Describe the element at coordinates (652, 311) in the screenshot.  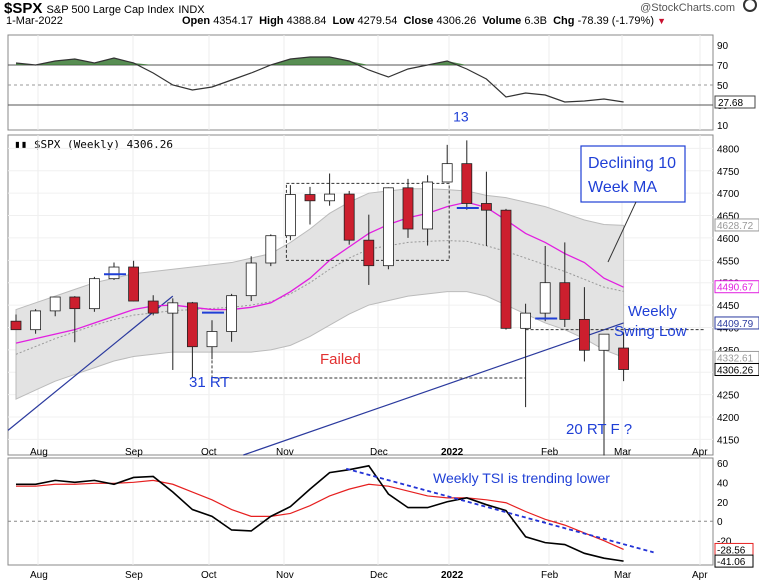
I see `annotation-swing-low-line1: Weekly` at that location.